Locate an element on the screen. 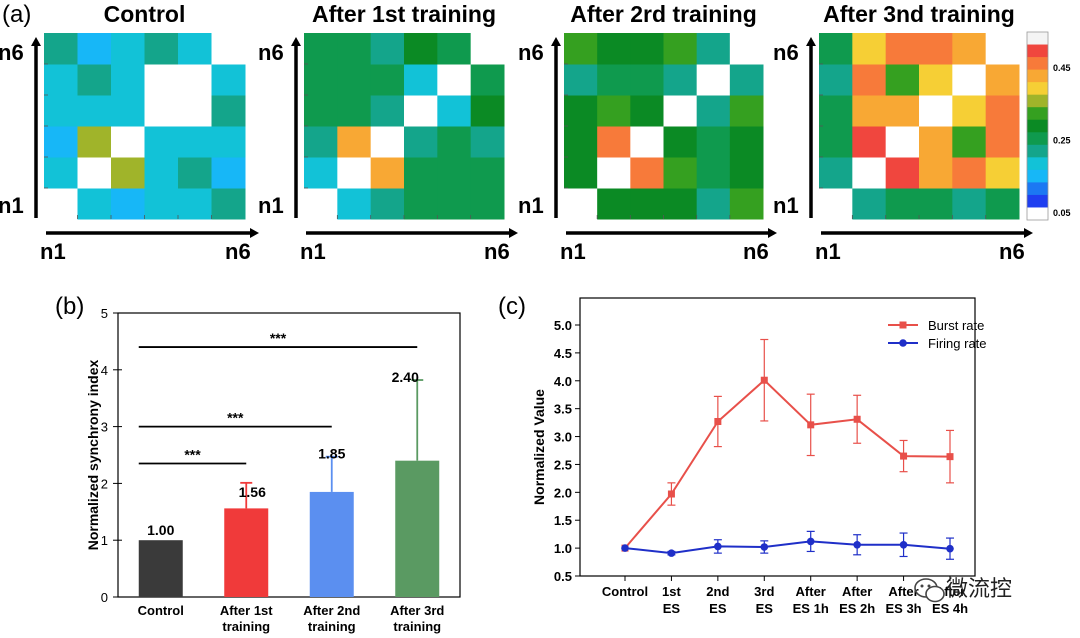  cell-n6-n3 is located at coordinates (128, 49).